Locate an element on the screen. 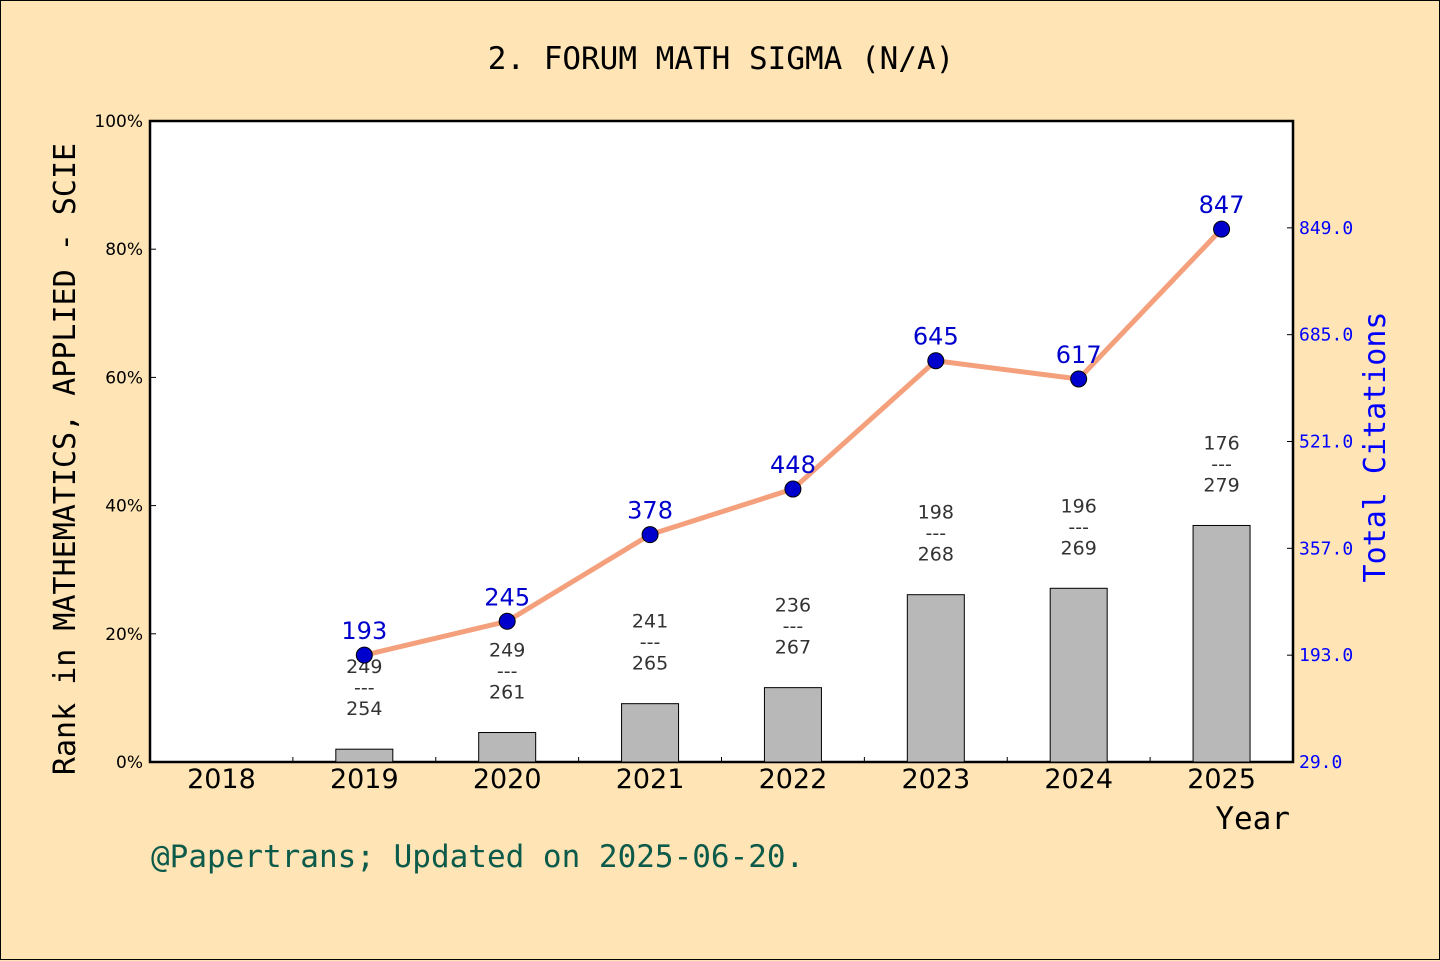 Image resolution: width=1440 pixels, height=961 pixels. bar-label-total-2022: 267 is located at coordinates (793, 648).